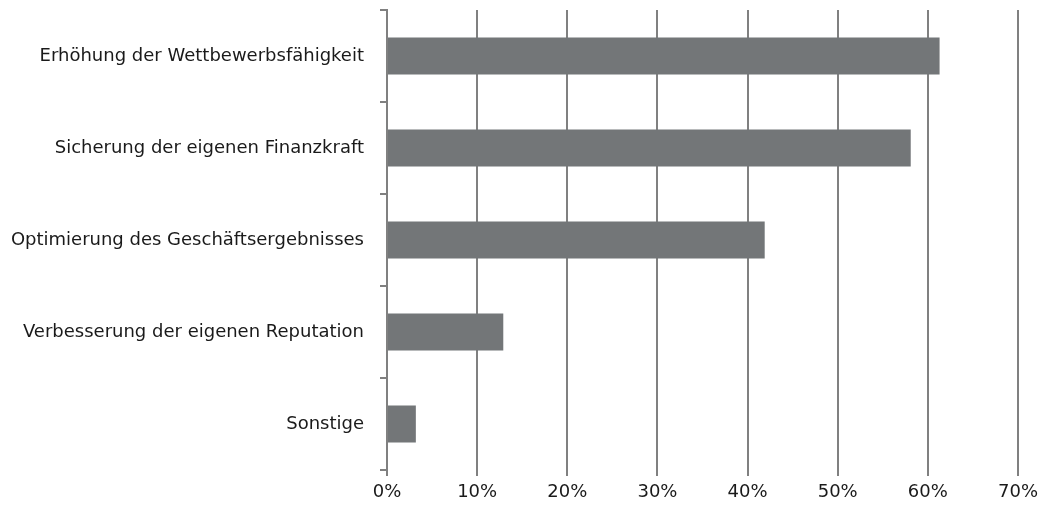 Image resolution: width=1048 pixels, height=506 pixels. What do you see at coordinates (837, 491) in the screenshot?
I see `x-tick-label: 50%` at bounding box center [837, 491].